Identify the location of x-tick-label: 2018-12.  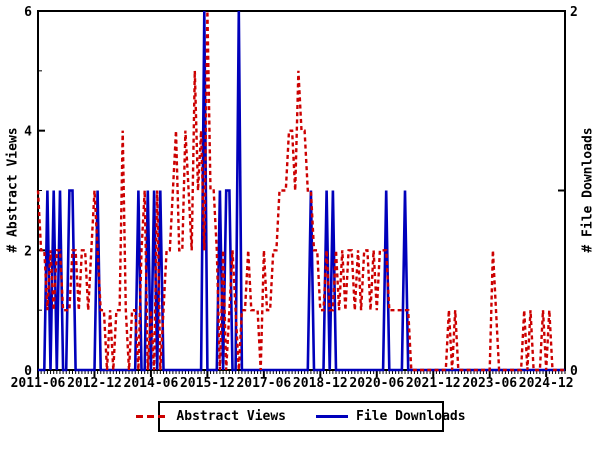
(320, 383).